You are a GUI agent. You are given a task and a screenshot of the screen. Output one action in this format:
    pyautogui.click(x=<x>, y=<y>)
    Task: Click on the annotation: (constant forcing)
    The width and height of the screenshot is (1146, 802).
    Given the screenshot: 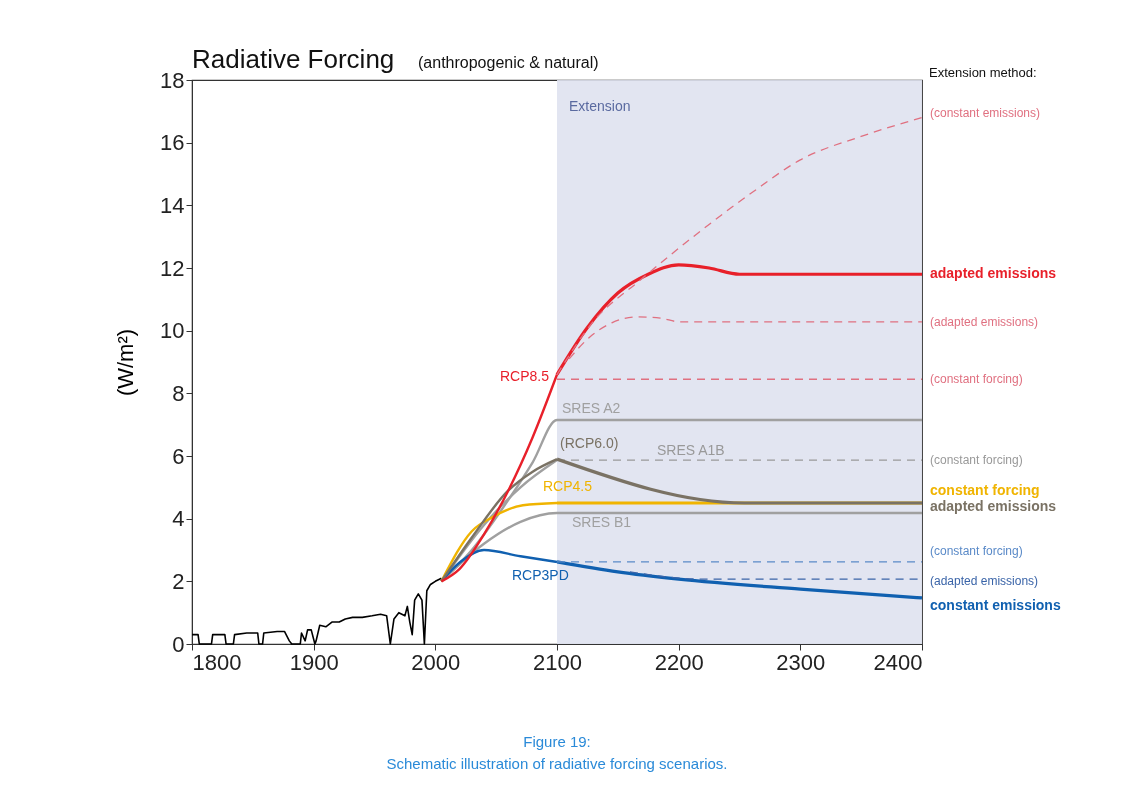 What is the action you would take?
    pyautogui.click(x=976, y=460)
    